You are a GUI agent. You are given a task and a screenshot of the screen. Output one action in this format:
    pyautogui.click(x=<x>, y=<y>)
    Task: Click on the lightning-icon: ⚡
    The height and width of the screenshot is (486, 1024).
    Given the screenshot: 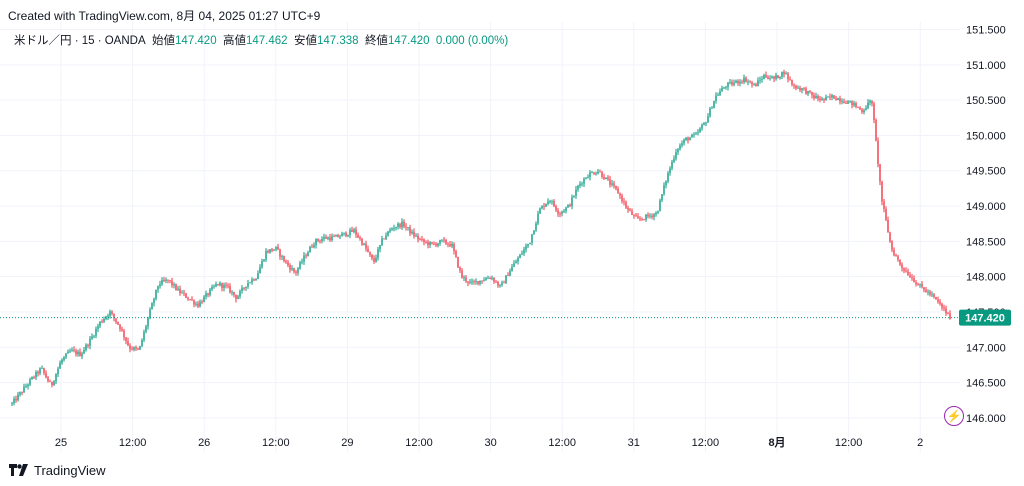 What is the action you would take?
    pyautogui.click(x=954, y=416)
    